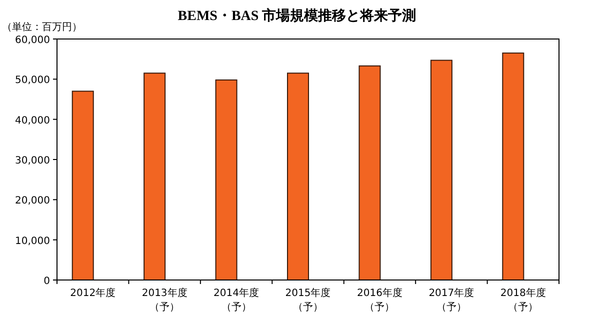  I want to click on ytick: 50,000, so click(32, 80).